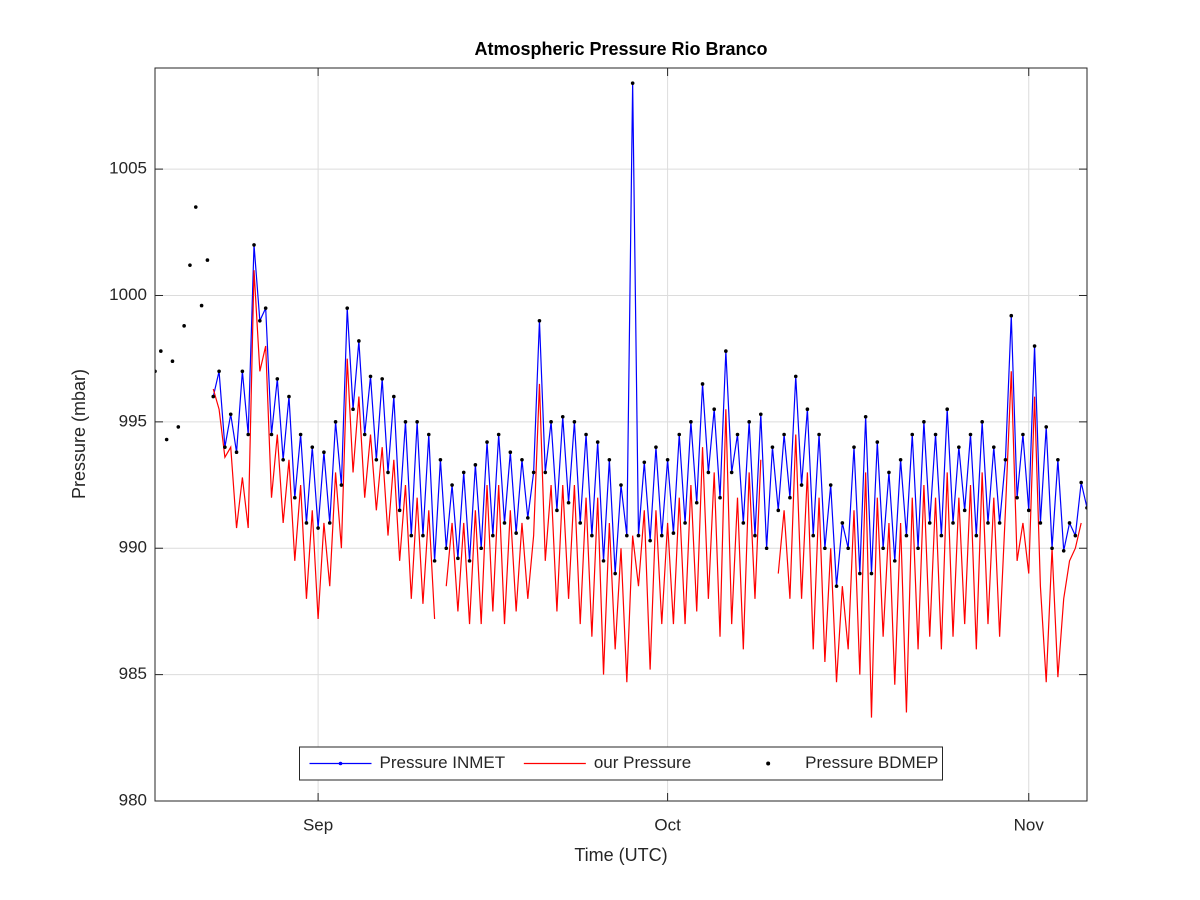 Image resolution: width=1200 pixels, height=900 pixels. I want to click on chart-title: Atmospheric Pressure Rio Branco, so click(620, 49).